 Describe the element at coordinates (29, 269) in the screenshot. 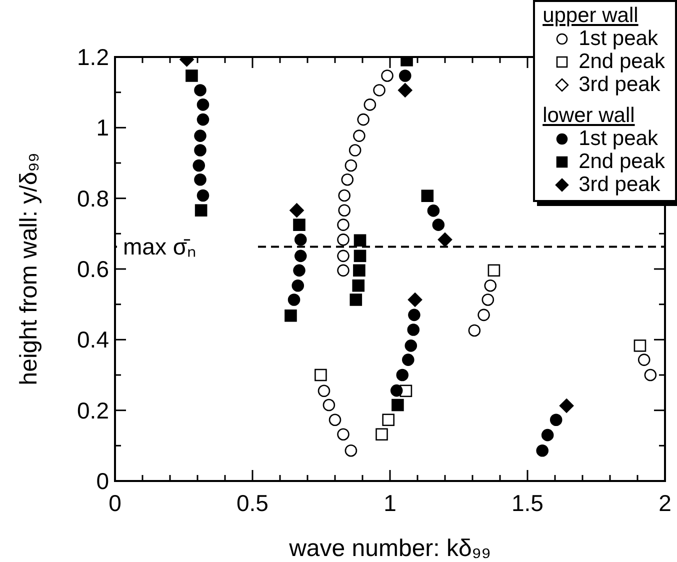

I see `y-axis-title: height from wall: y/δ₉₉` at that location.